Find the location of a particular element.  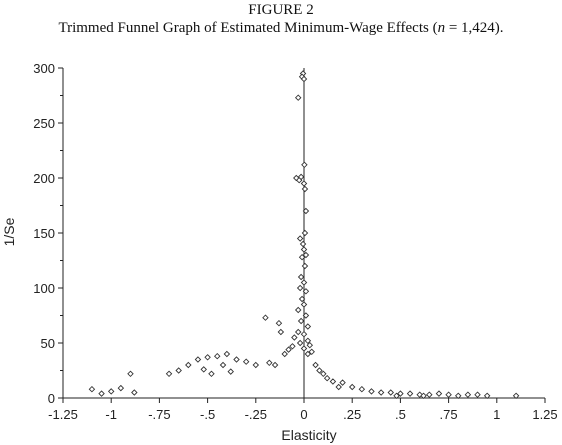

x-tick-label: -1.25 is located at coordinates (63, 414).